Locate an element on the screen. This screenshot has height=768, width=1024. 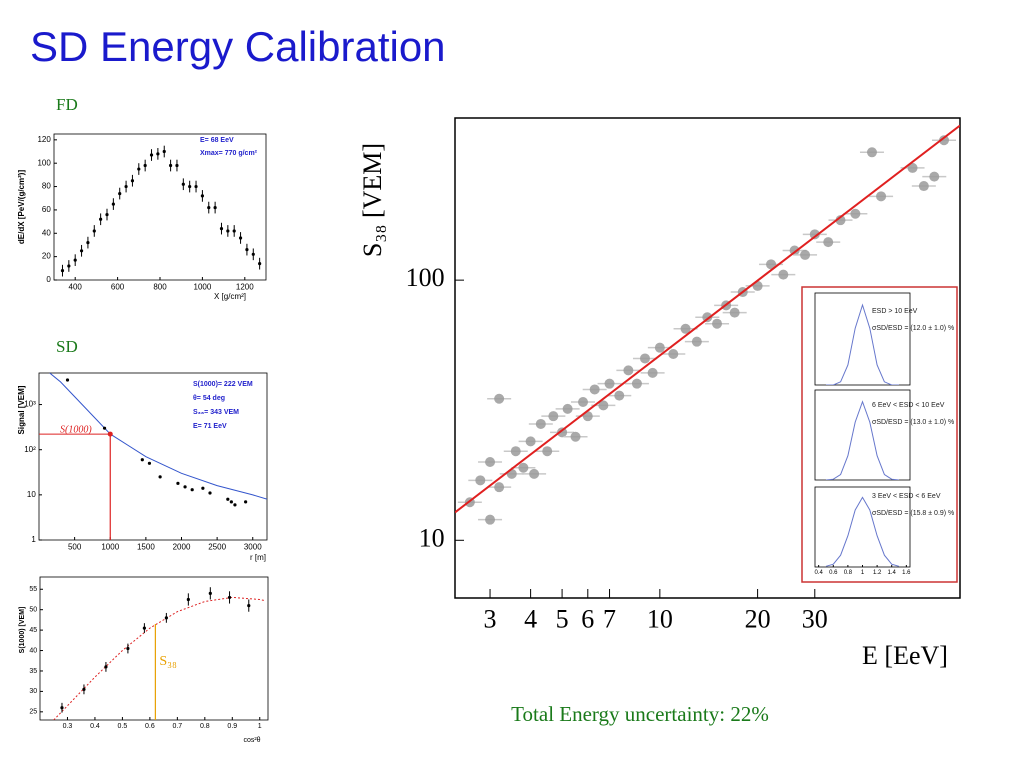
y-tick-label: 10² is located at coordinates (30, 449).